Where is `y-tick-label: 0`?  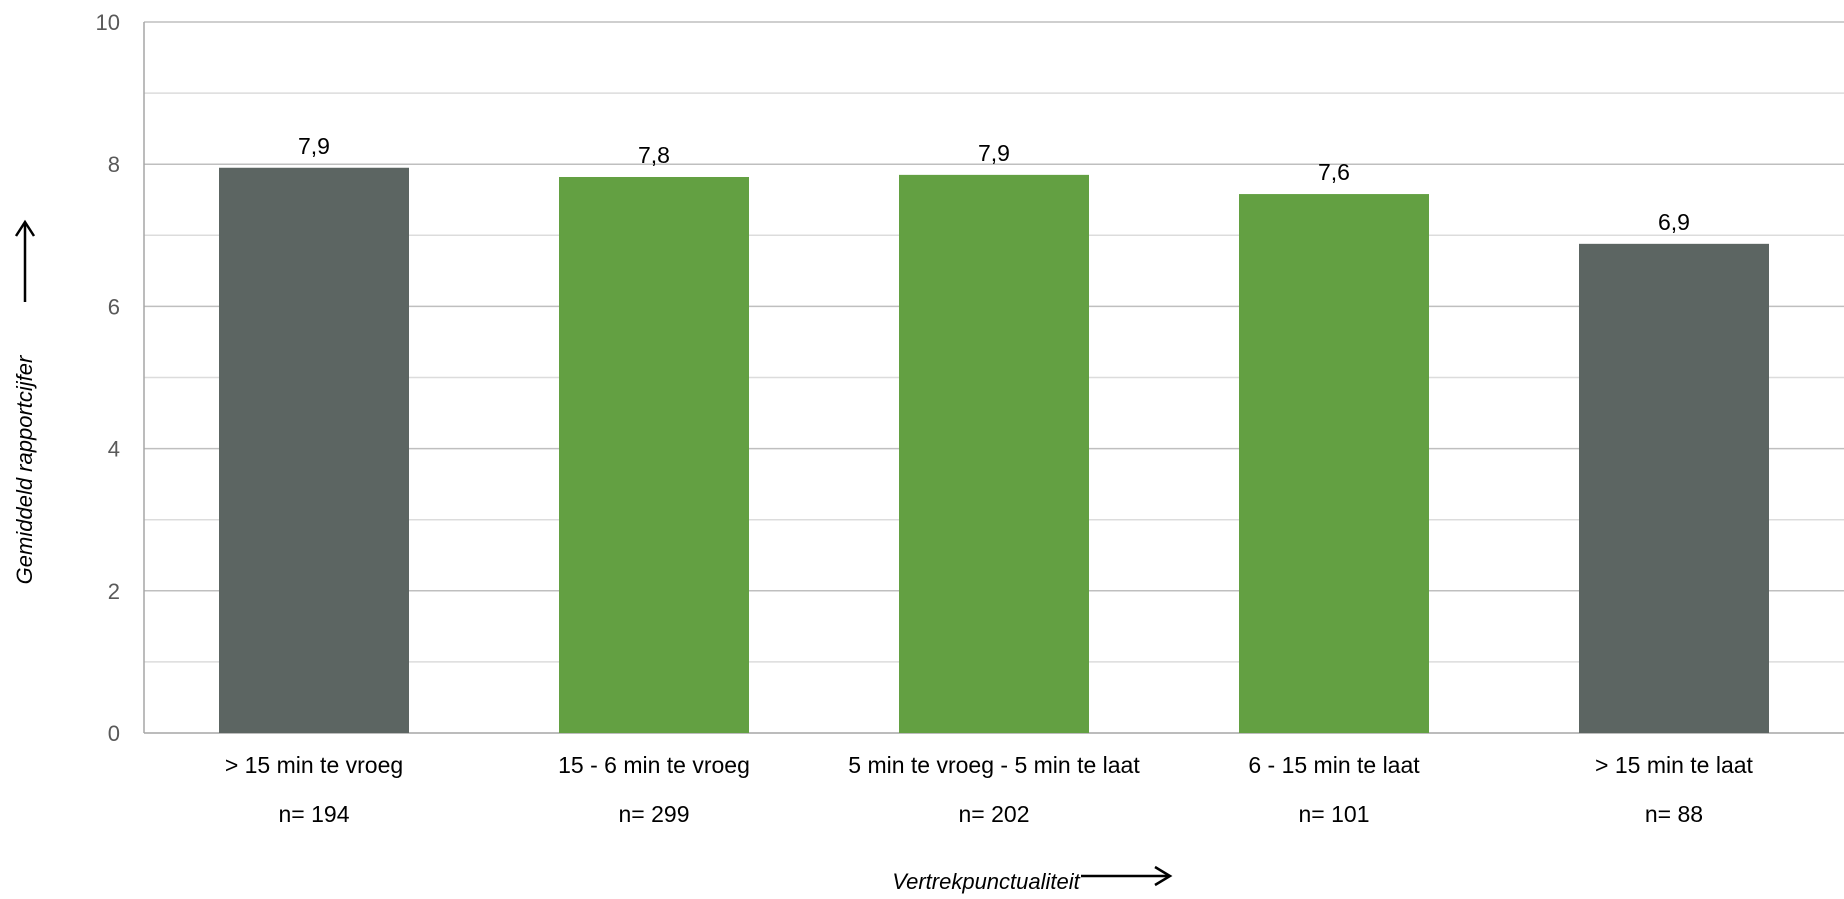 y-tick-label: 0 is located at coordinates (114, 733).